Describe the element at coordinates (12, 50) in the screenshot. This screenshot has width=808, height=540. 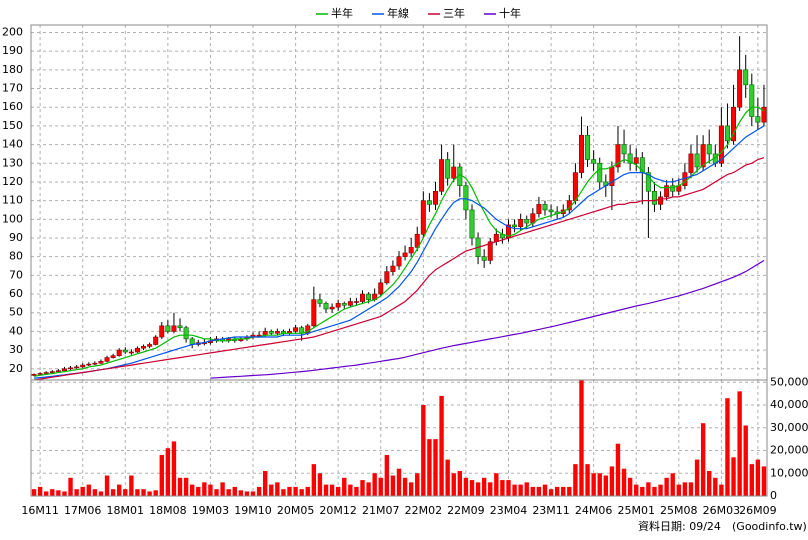
I see `y-tick-label: 190` at that location.